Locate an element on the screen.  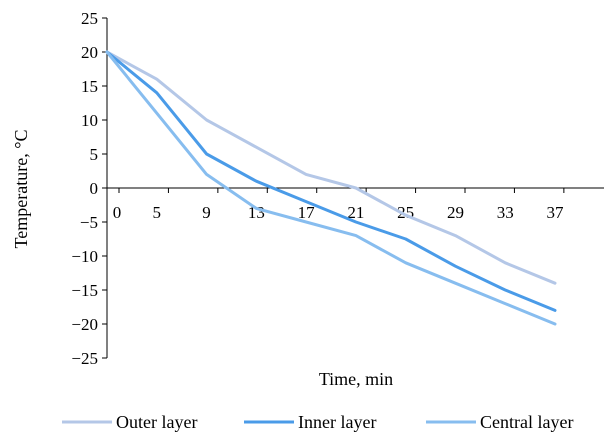
legend-label: Central layer is located at coordinates (526, 422).